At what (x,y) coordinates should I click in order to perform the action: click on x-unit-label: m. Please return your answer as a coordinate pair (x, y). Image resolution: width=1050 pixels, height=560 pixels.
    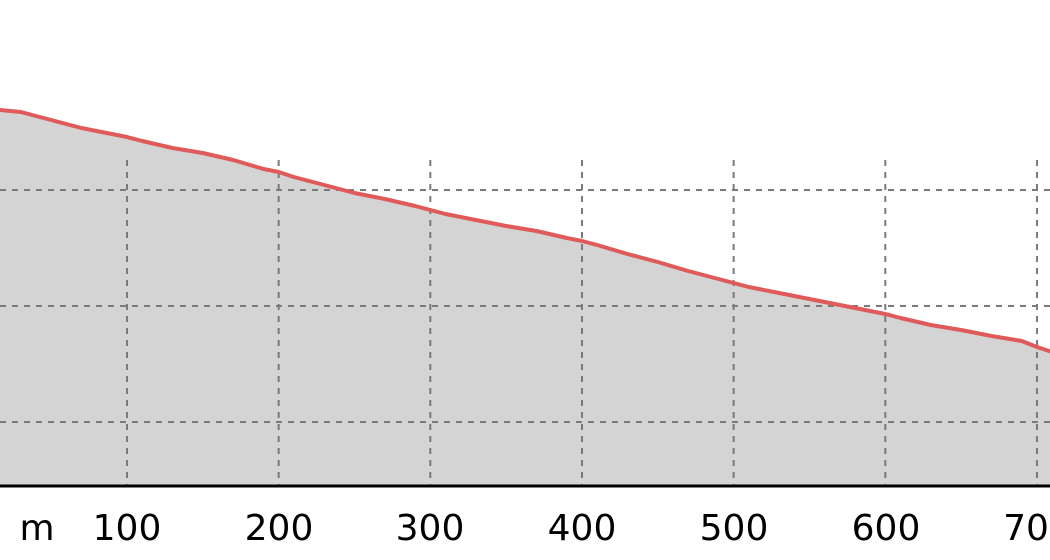
    Looking at the image, I should click on (36, 528).